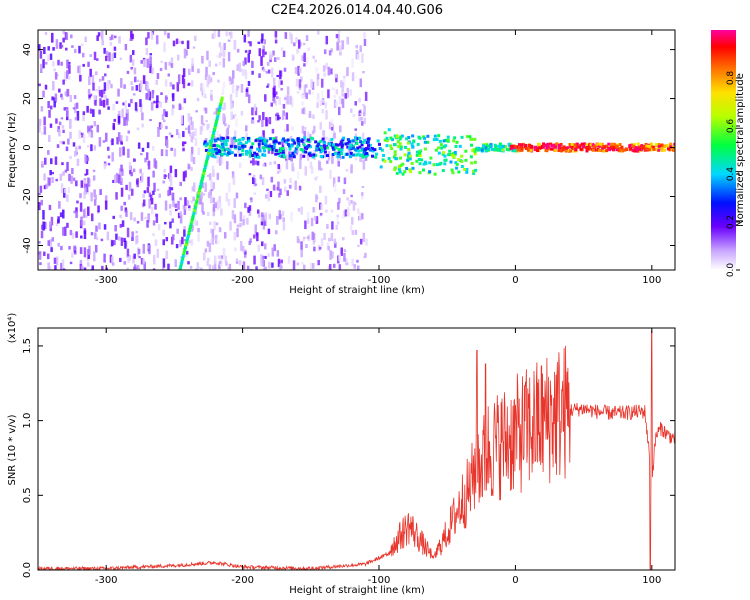 This screenshot has width=750, height=600. What do you see at coordinates (357, 10) in the screenshot?
I see `figure-title: C2E4.2026.014.04.40.G06` at bounding box center [357, 10].